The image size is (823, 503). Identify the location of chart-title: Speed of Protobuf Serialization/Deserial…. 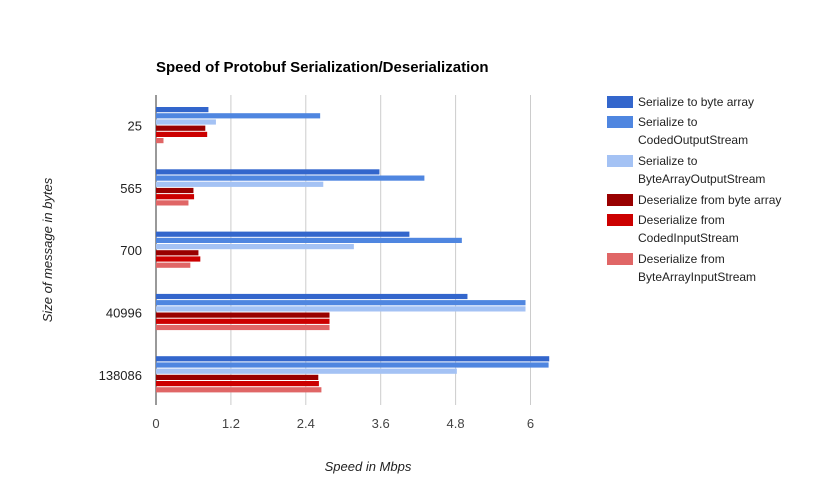
(322, 67).